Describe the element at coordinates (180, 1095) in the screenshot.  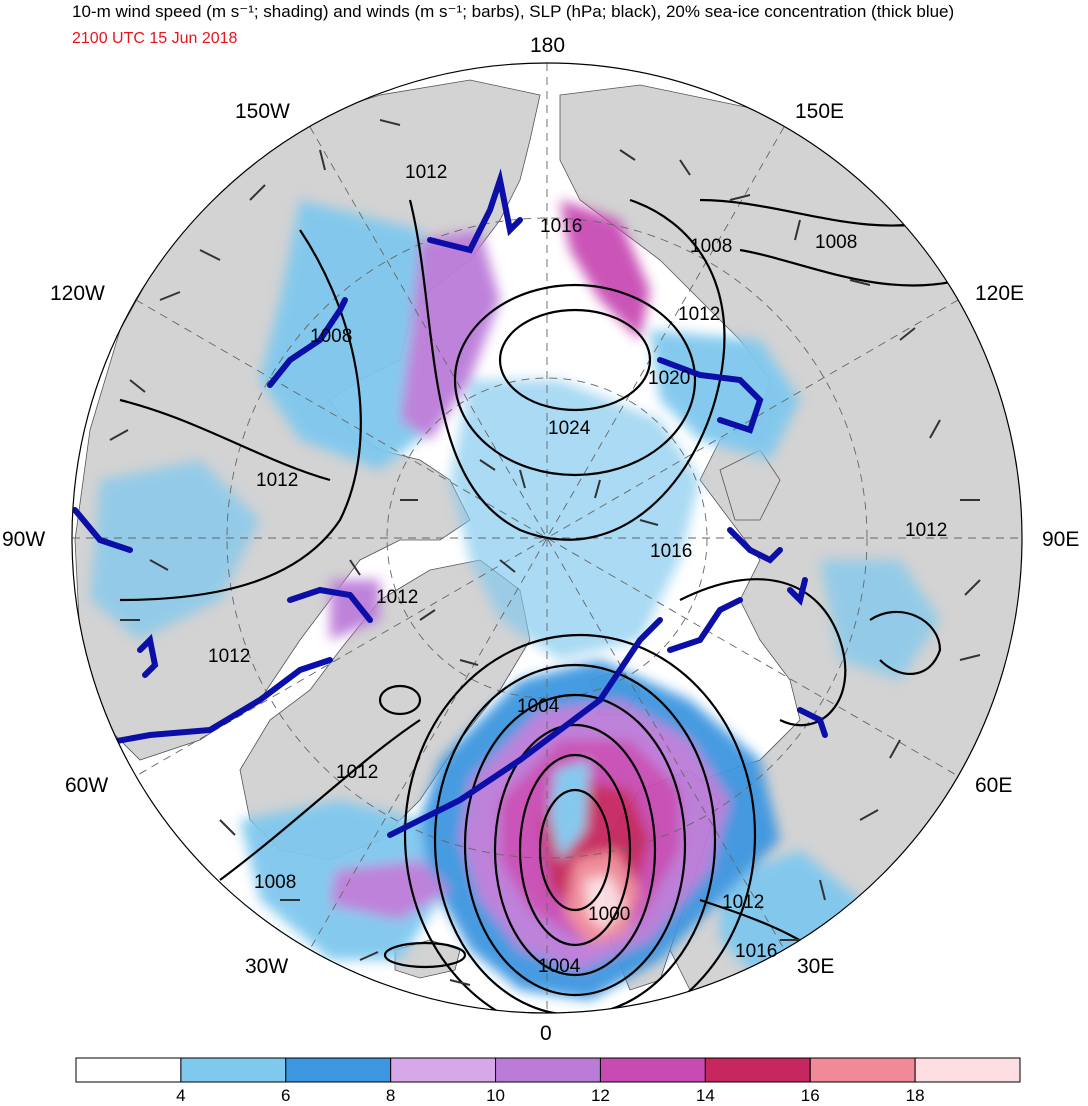
I see `colorbar-tick-label: 4` at that location.